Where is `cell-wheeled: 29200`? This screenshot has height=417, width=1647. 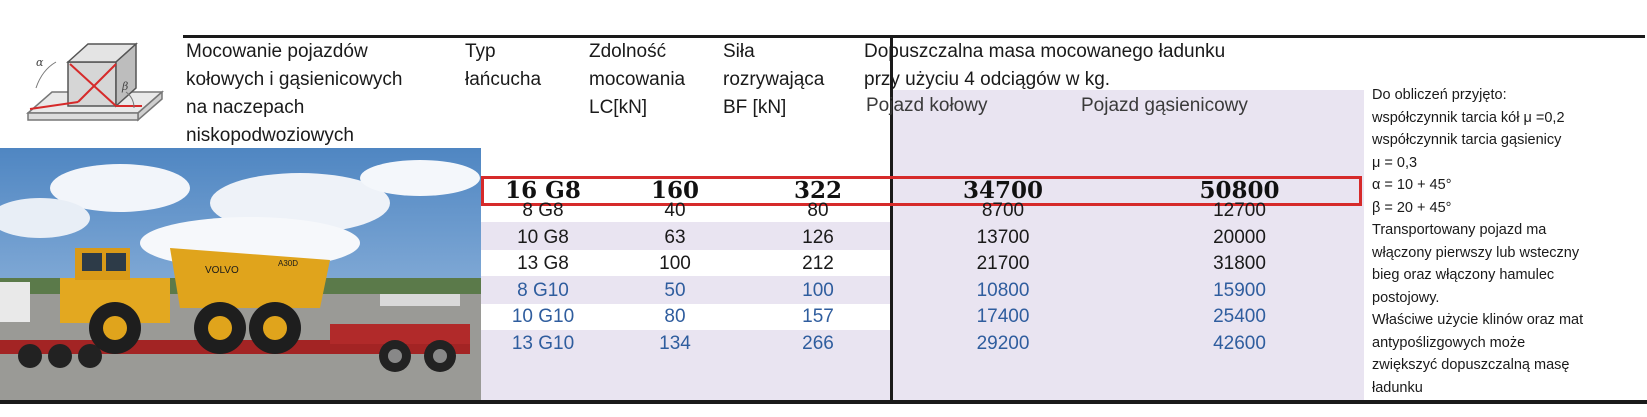
cell-wheeled: 29200 is located at coordinates (1003, 343).